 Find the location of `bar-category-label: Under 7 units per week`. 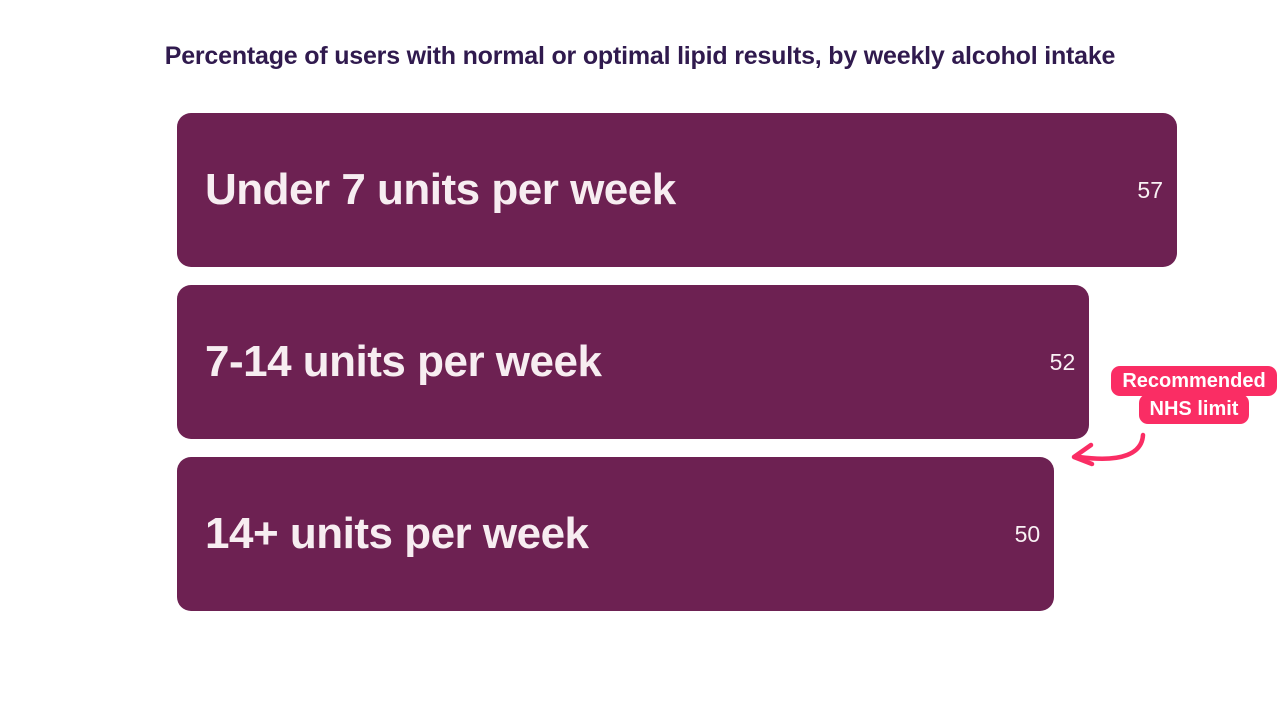

bar-category-label: Under 7 units per week is located at coordinates (440, 189).